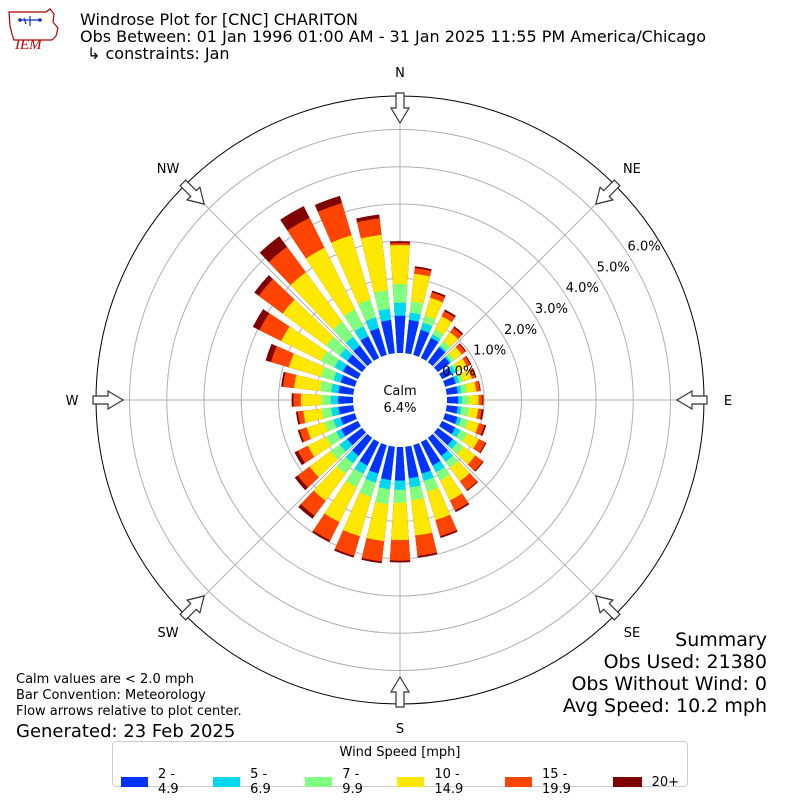 The width and height of the screenshot is (800, 800). I want to click on calm-note: Calm values are < 2.0 mph, so click(105, 679).